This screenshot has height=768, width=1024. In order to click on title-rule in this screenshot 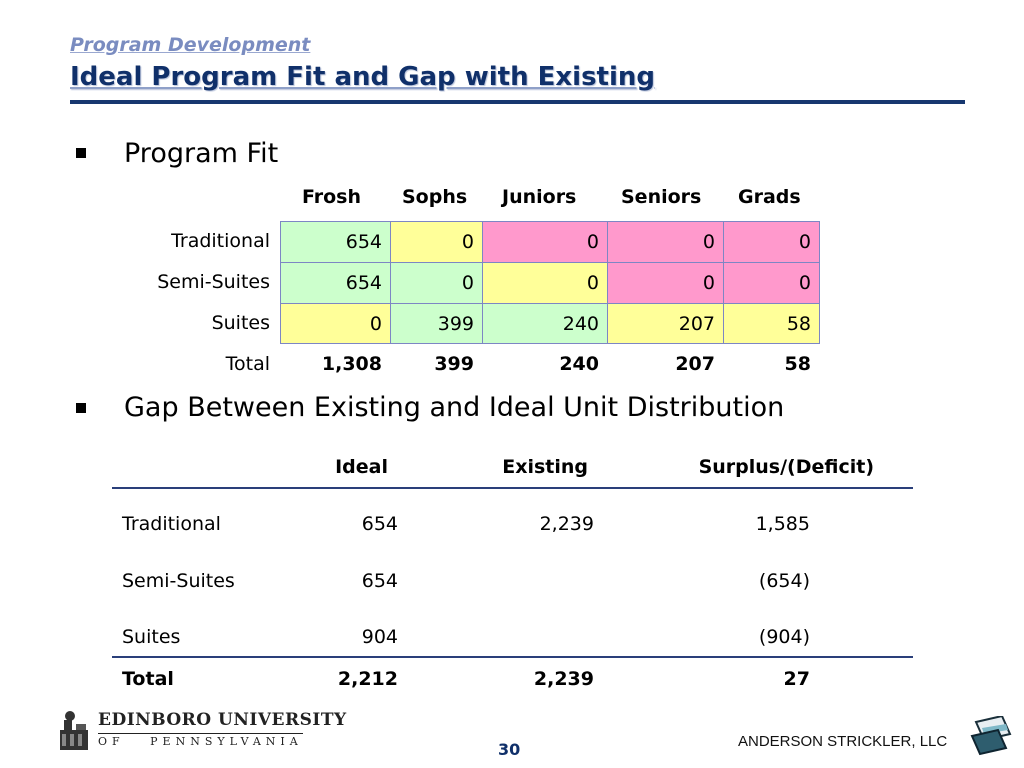, I will do `click(517, 102)`.